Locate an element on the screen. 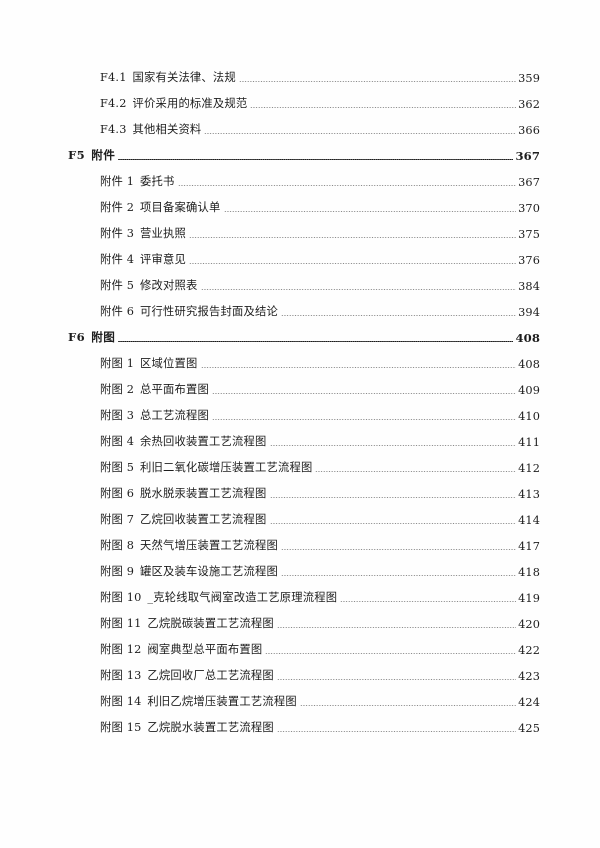 Image resolution: width=600 pixels, height=848 pixels. toc-entry: 附件 3 营业执照 375 is located at coordinates (300, 229).